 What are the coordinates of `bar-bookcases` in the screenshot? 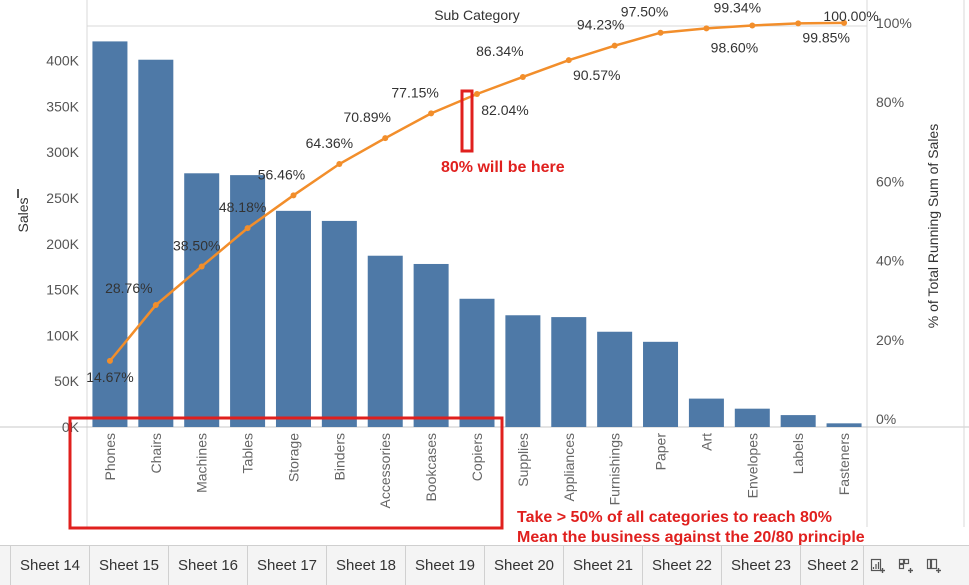 It's located at (431, 345).